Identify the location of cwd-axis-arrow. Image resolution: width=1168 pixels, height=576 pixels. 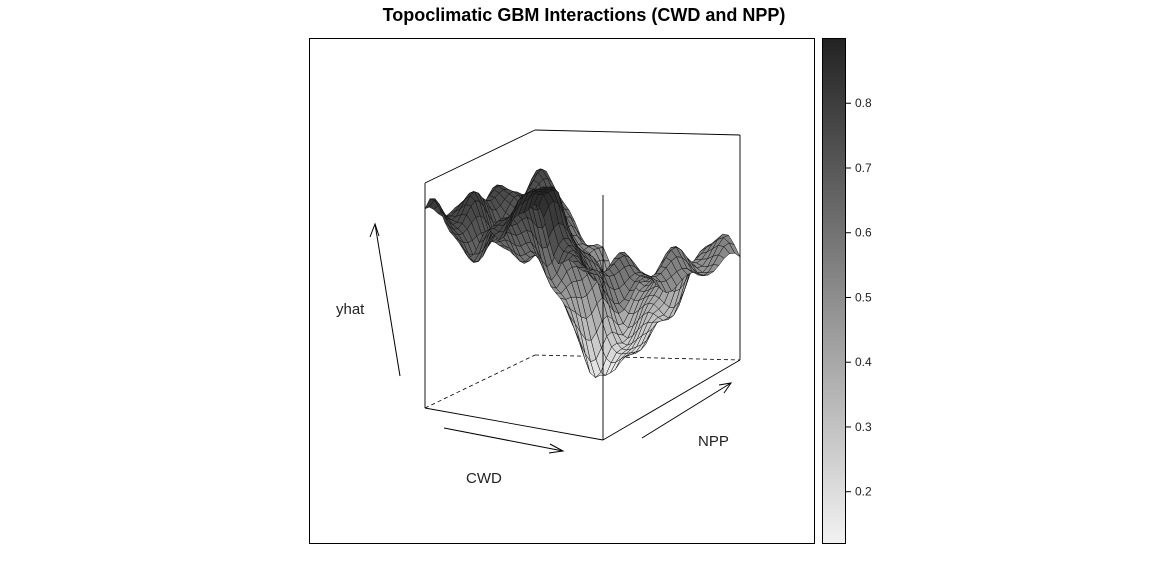
(504, 440).